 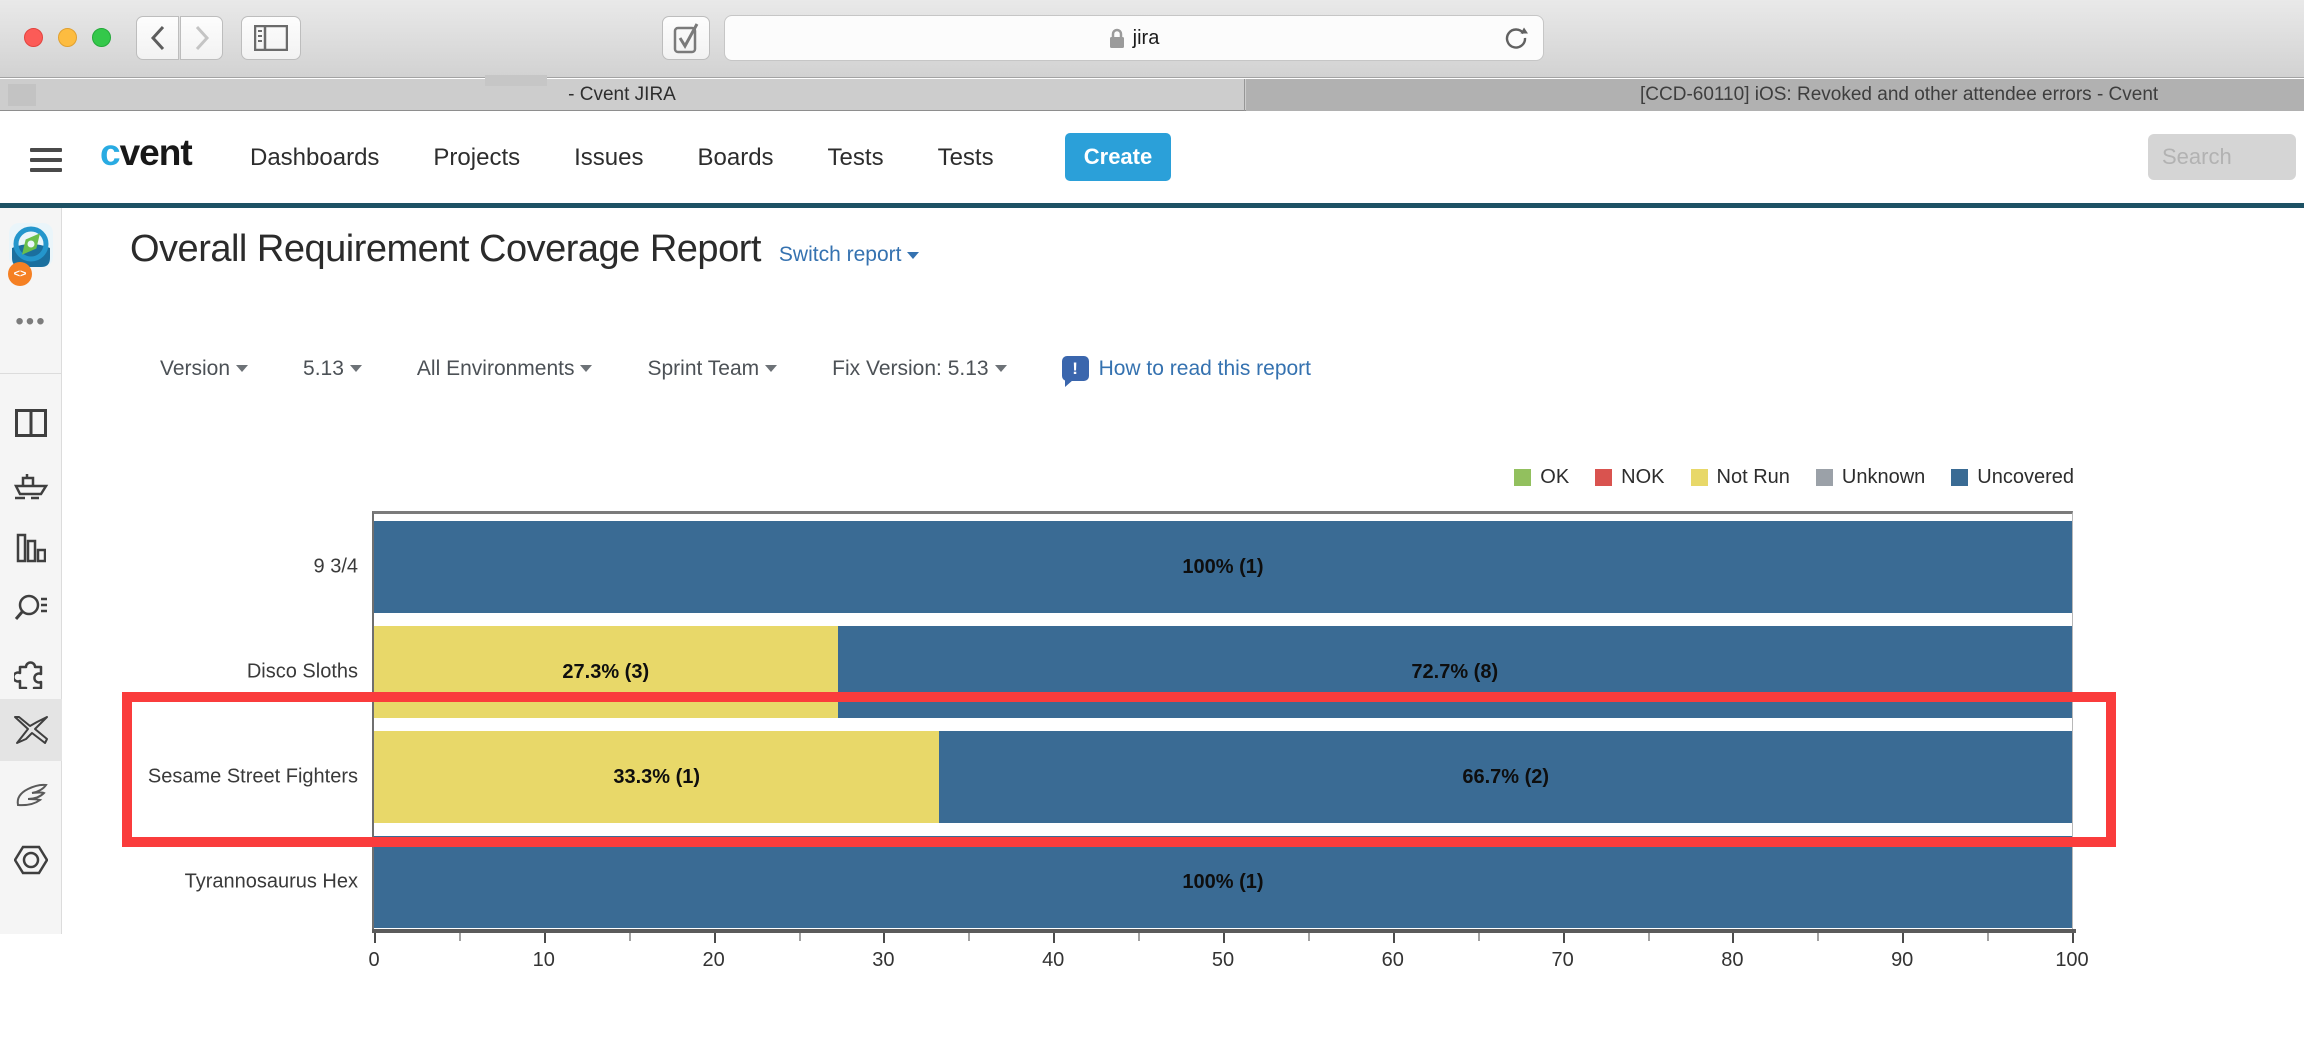 I want to click on tab-title: - Cvent JIRA, so click(x=622, y=94).